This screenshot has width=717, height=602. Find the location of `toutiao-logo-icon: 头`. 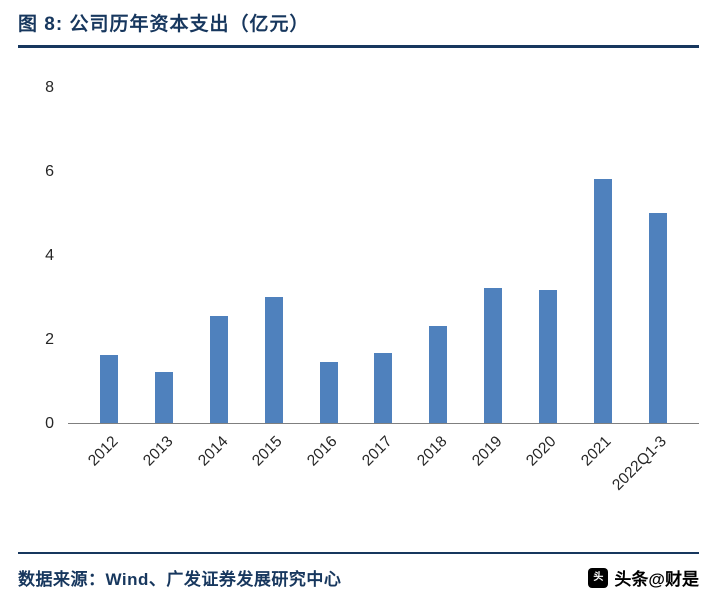

toutiao-logo-icon: 头 is located at coordinates (598, 577).